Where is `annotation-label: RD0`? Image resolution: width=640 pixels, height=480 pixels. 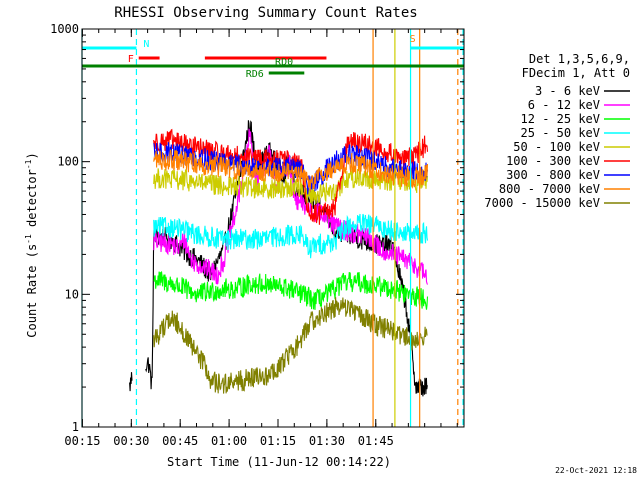 annotation-label: RD0 is located at coordinates (284, 62).